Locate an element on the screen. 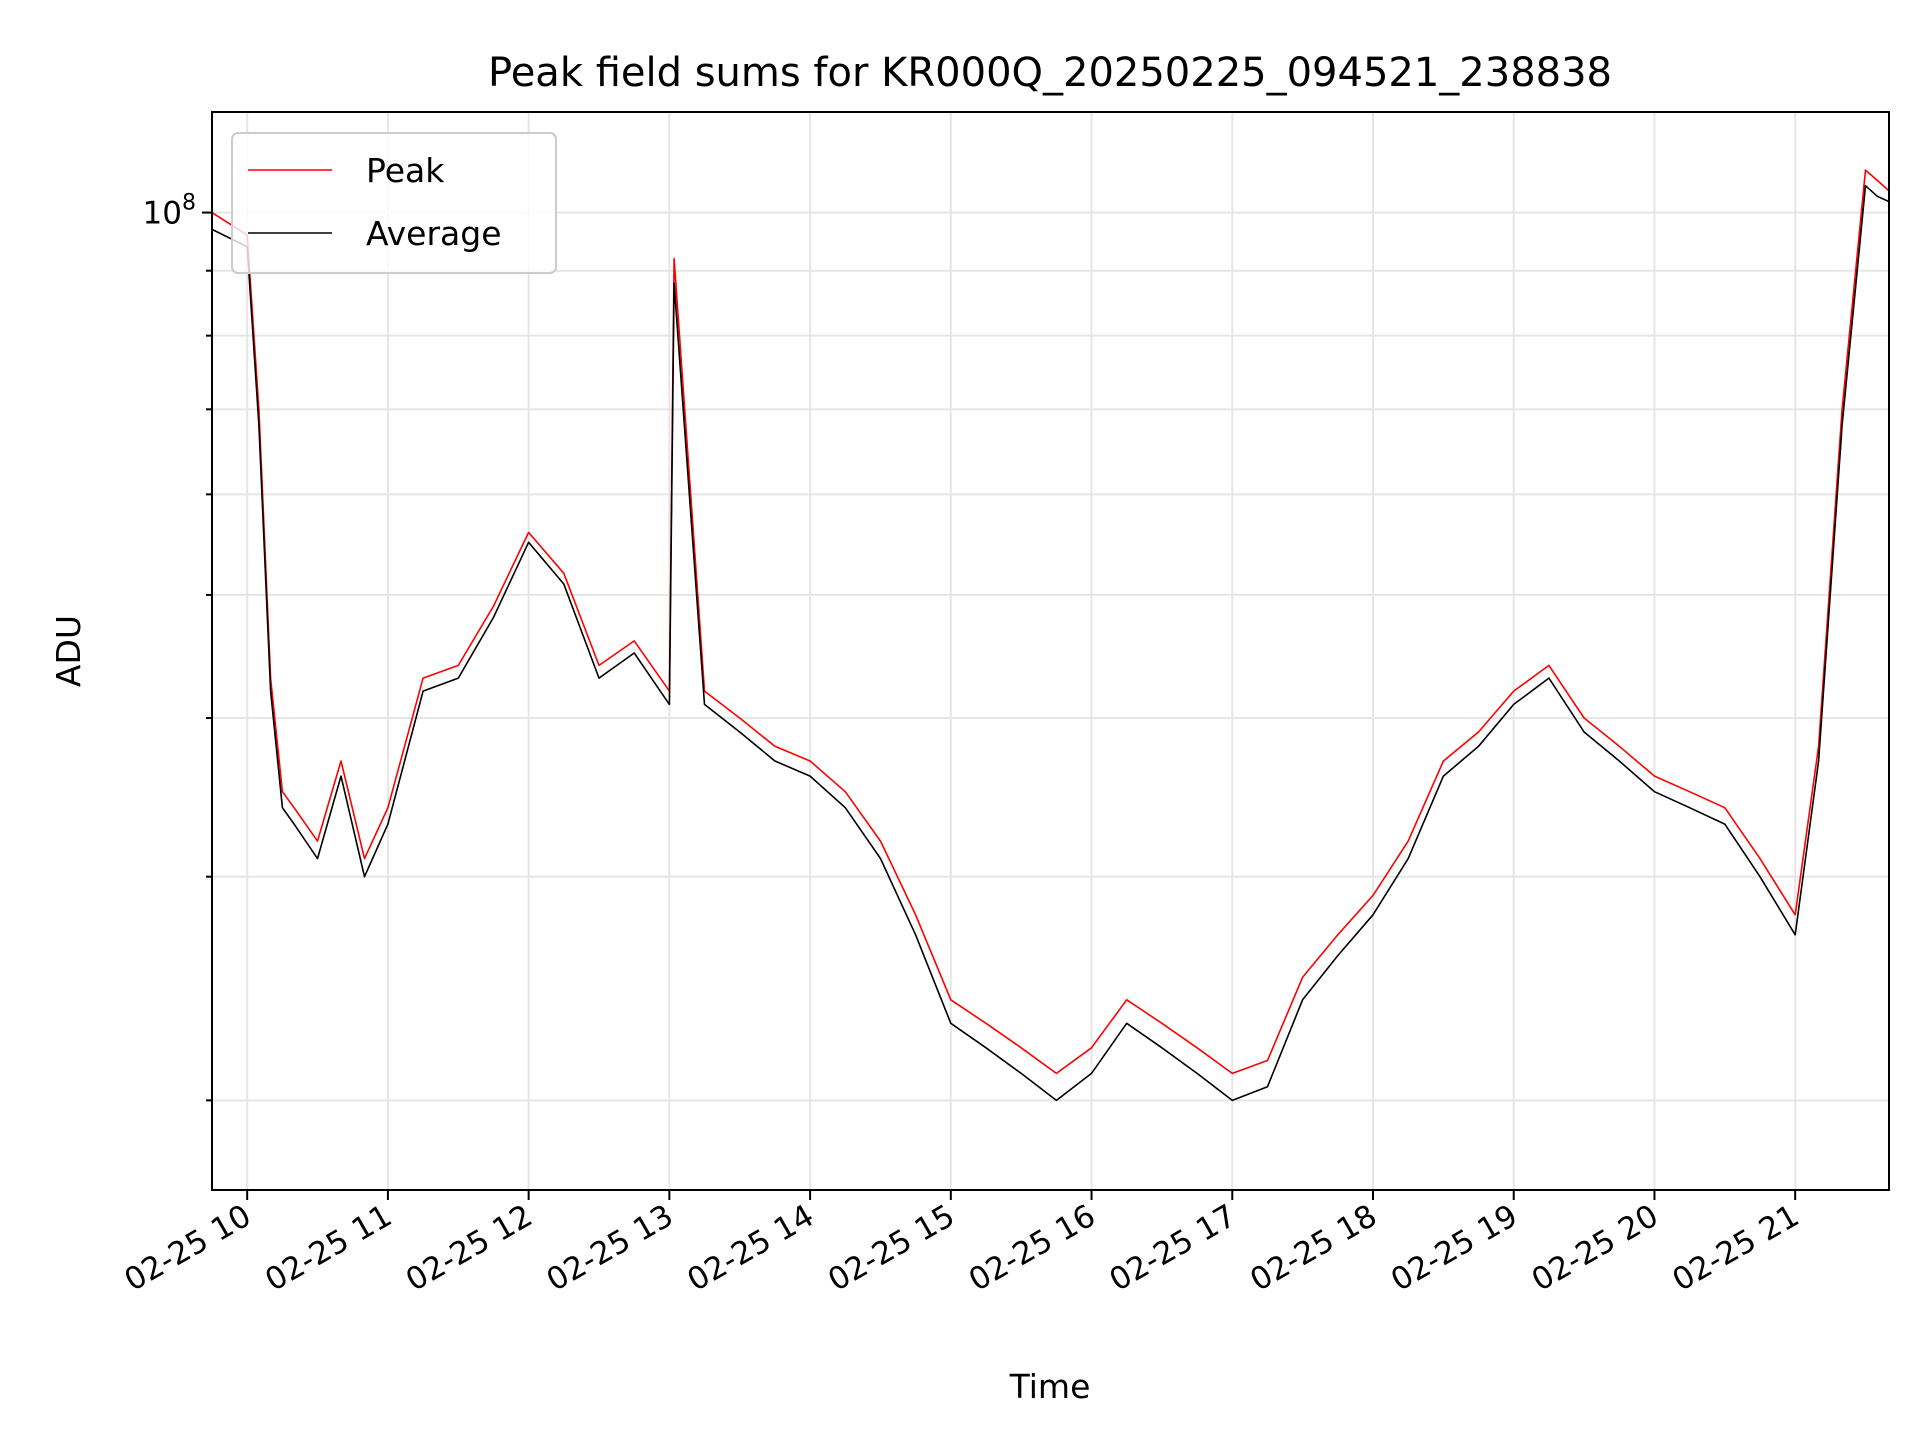 Image resolution: width=1920 pixels, height=1440 pixels. x-axis-label: Time is located at coordinates (1050, 1386).